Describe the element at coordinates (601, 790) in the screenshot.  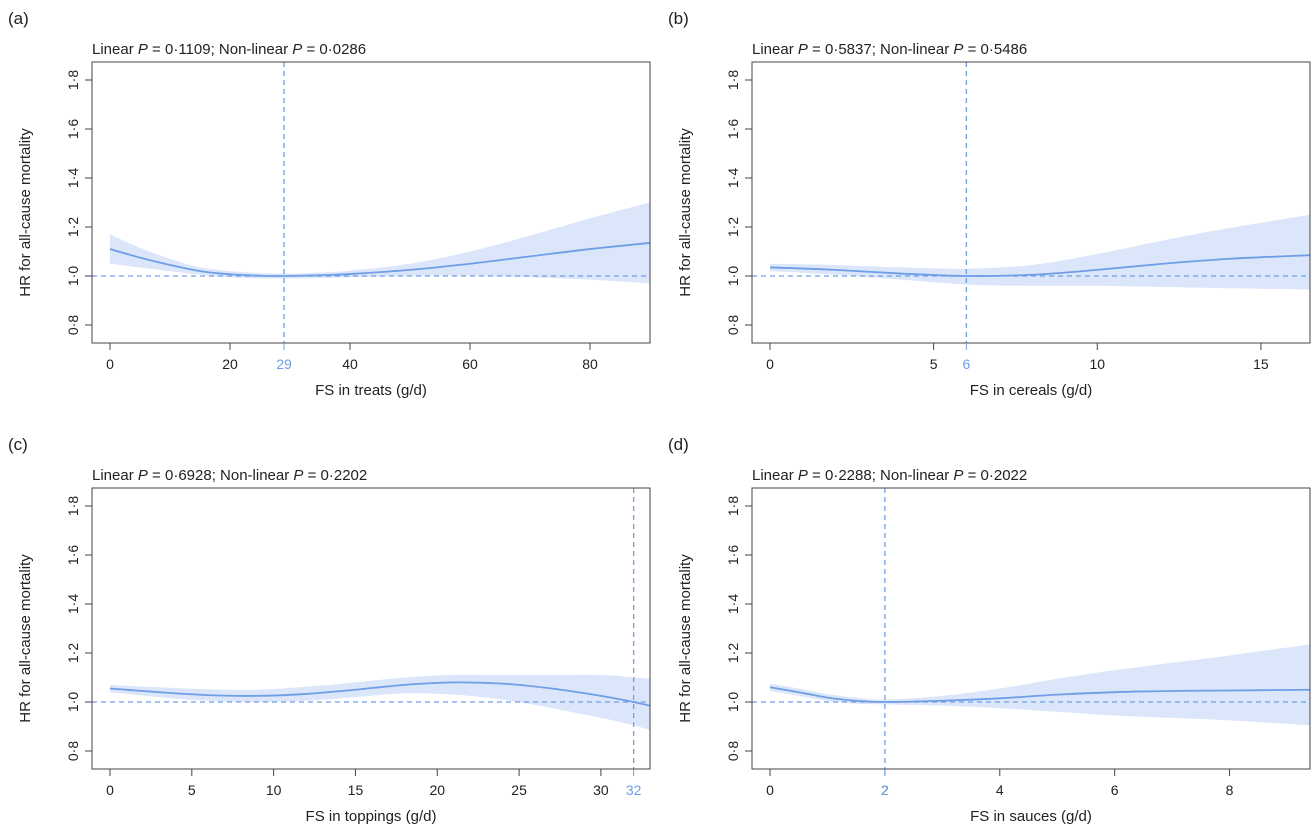
I see `x-tick-label: 30` at that location.